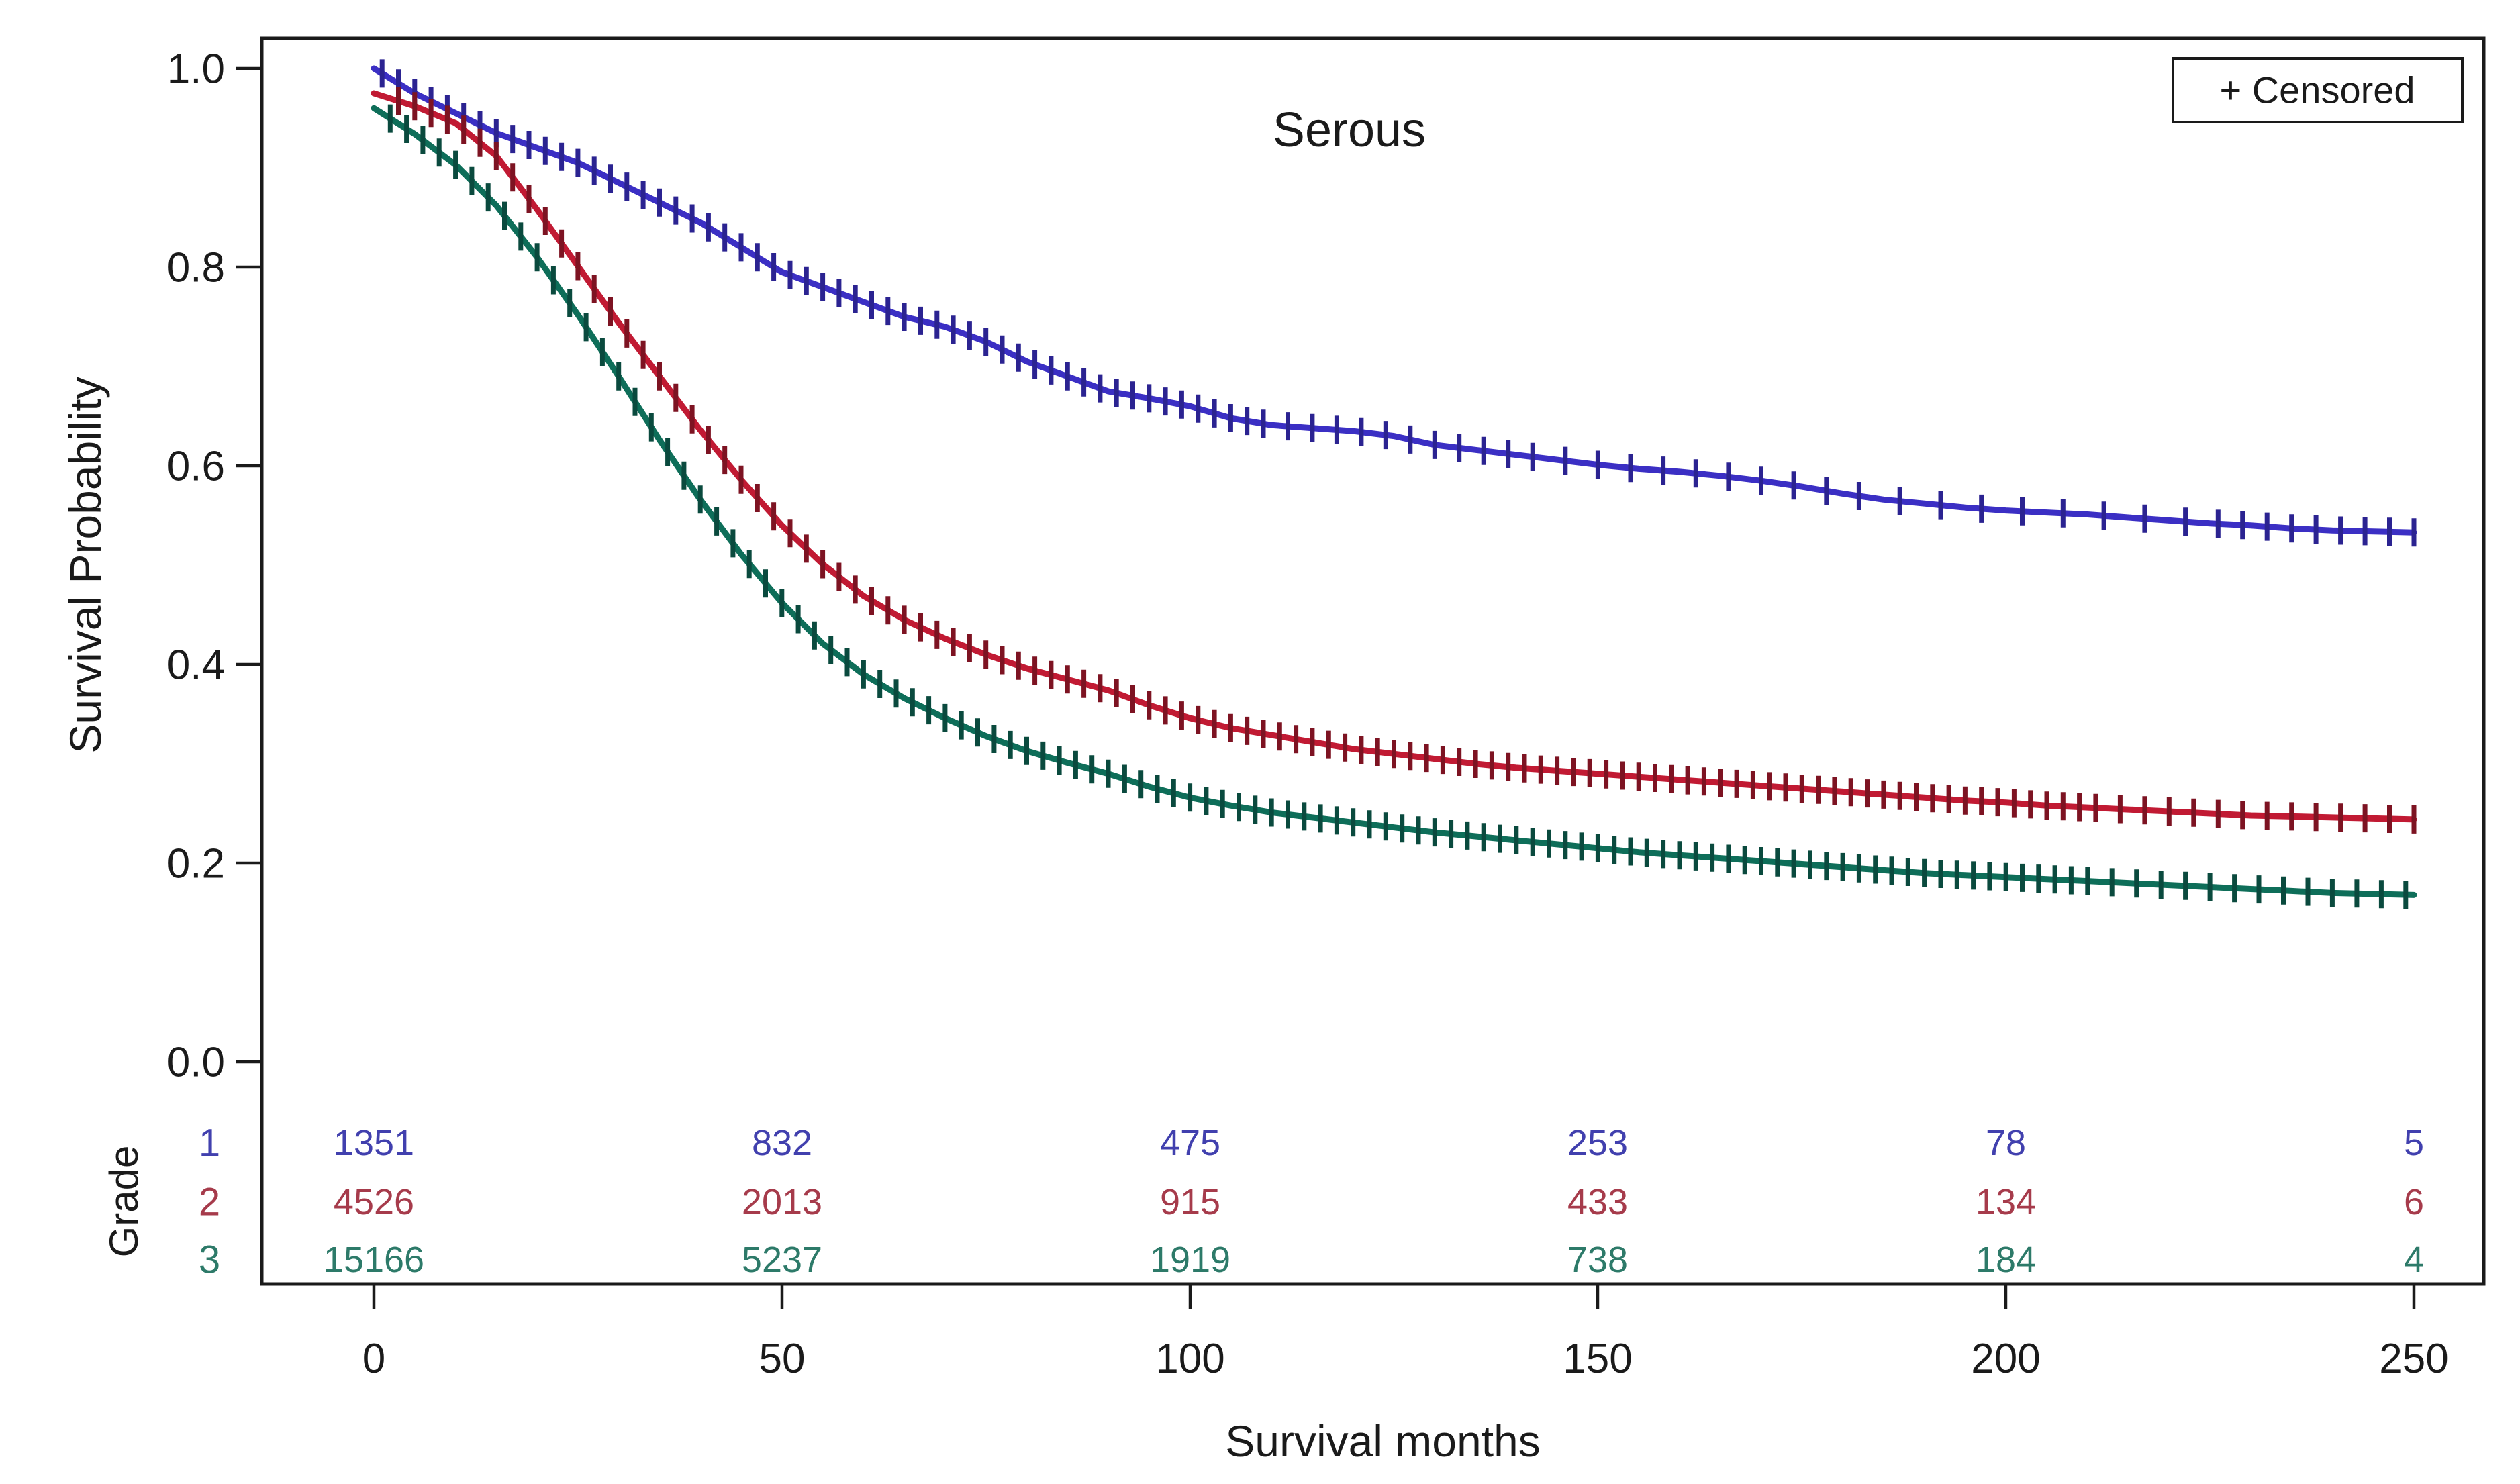 The image size is (2520, 1484). What do you see at coordinates (209, 1143) in the screenshot?
I see `at-risk-row-label-grade1: 1` at bounding box center [209, 1143].